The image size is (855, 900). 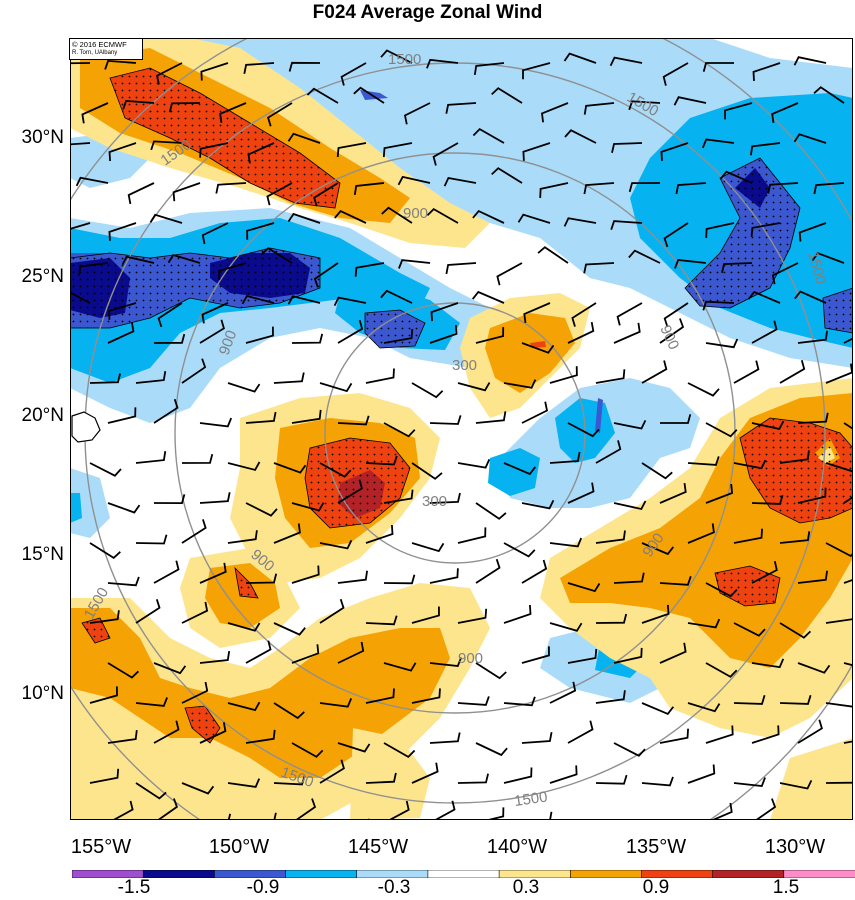 What do you see at coordinates (517, 847) in the screenshot?
I see `lon-label: 140°W` at bounding box center [517, 847].